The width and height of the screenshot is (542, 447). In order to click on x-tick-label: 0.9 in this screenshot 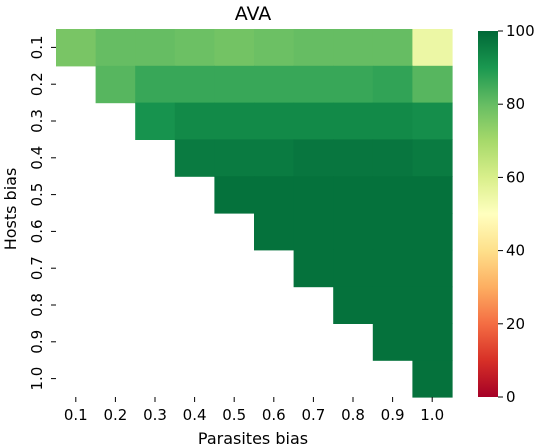, I will do `click(393, 415)`.